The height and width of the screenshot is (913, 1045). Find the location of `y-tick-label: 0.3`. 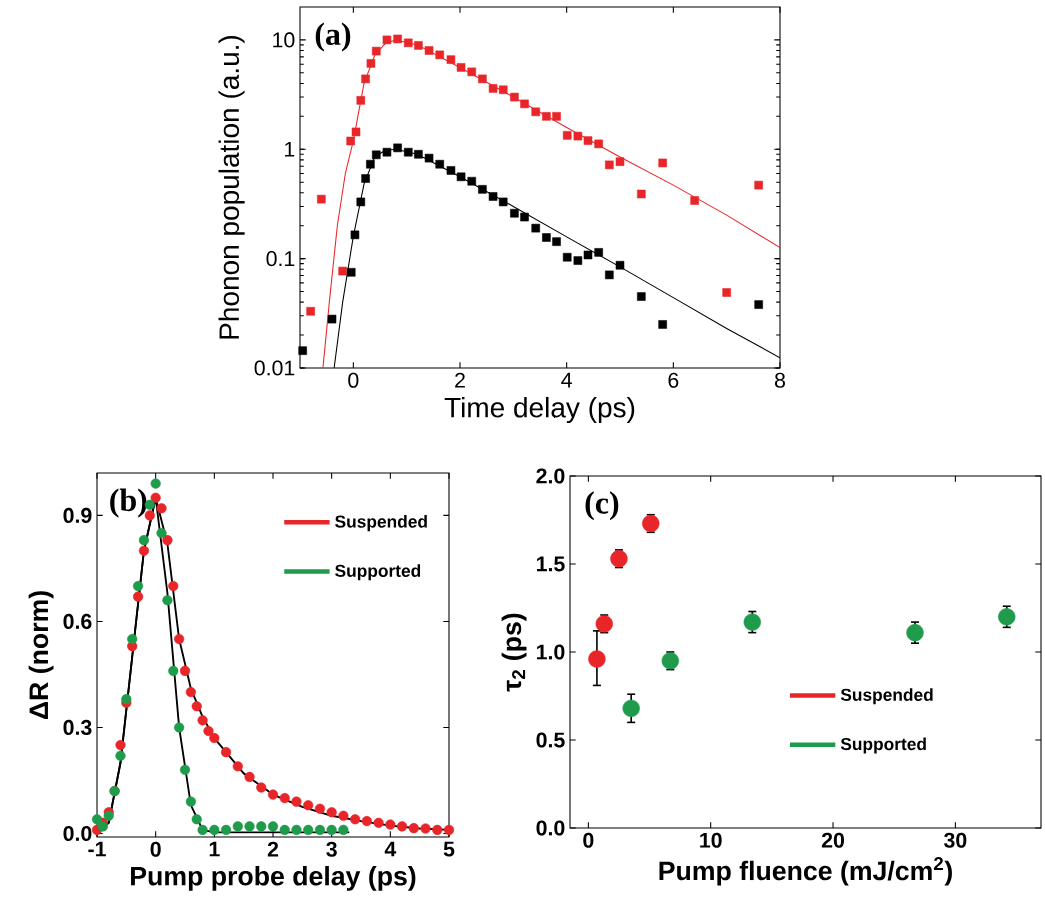

y-tick-label: 0.3 is located at coordinates (77, 727).